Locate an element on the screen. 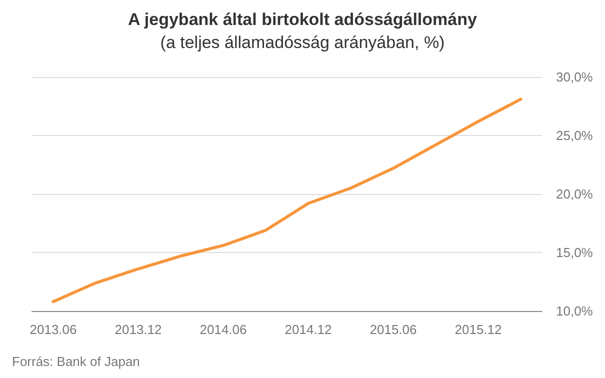 This screenshot has height=378, width=605. x-tick-label: 2015.12 is located at coordinates (478, 329).